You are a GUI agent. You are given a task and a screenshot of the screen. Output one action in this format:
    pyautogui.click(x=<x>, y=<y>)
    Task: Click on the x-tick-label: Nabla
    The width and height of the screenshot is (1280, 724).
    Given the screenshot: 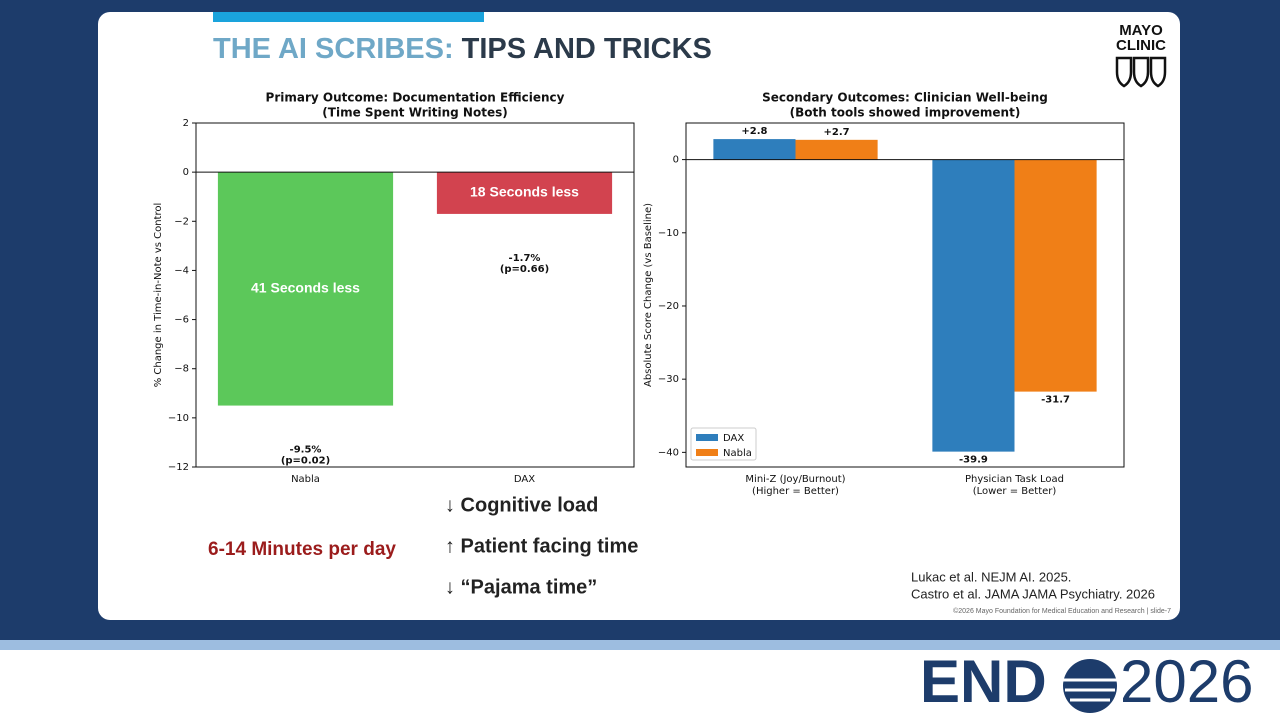 What is the action you would take?
    pyautogui.click(x=305, y=479)
    